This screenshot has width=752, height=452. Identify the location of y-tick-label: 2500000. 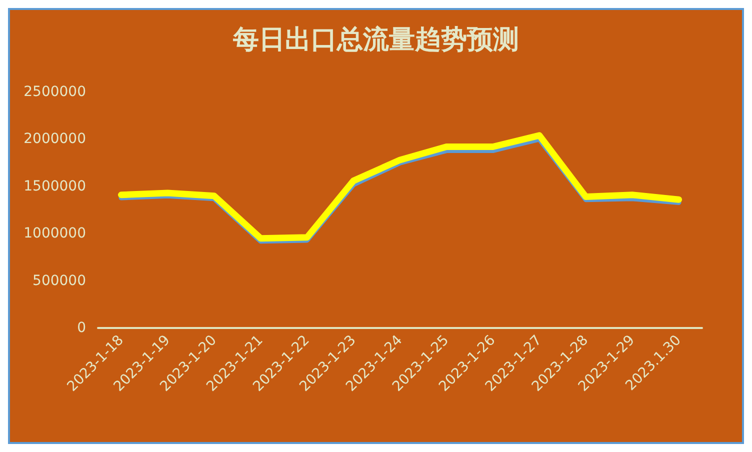
(55, 92).